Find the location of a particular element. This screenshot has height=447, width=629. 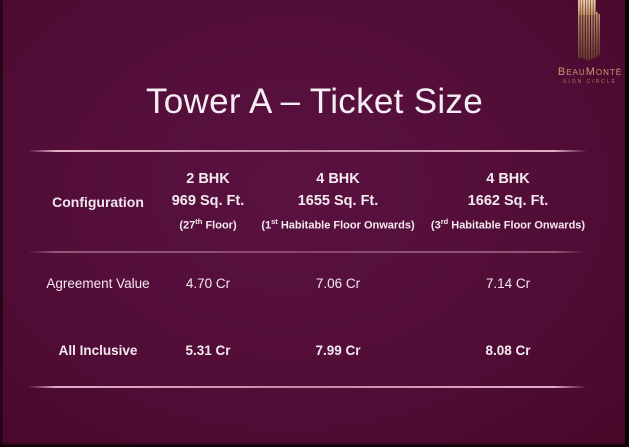

divider-bottom is located at coordinates (307, 387).